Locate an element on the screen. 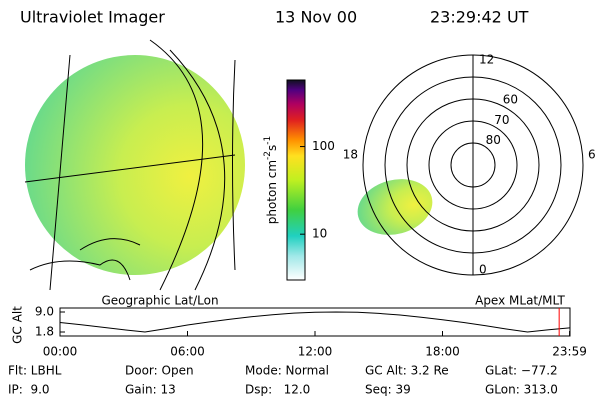  footer-field: GLat: −77.2 is located at coordinates (521, 371).